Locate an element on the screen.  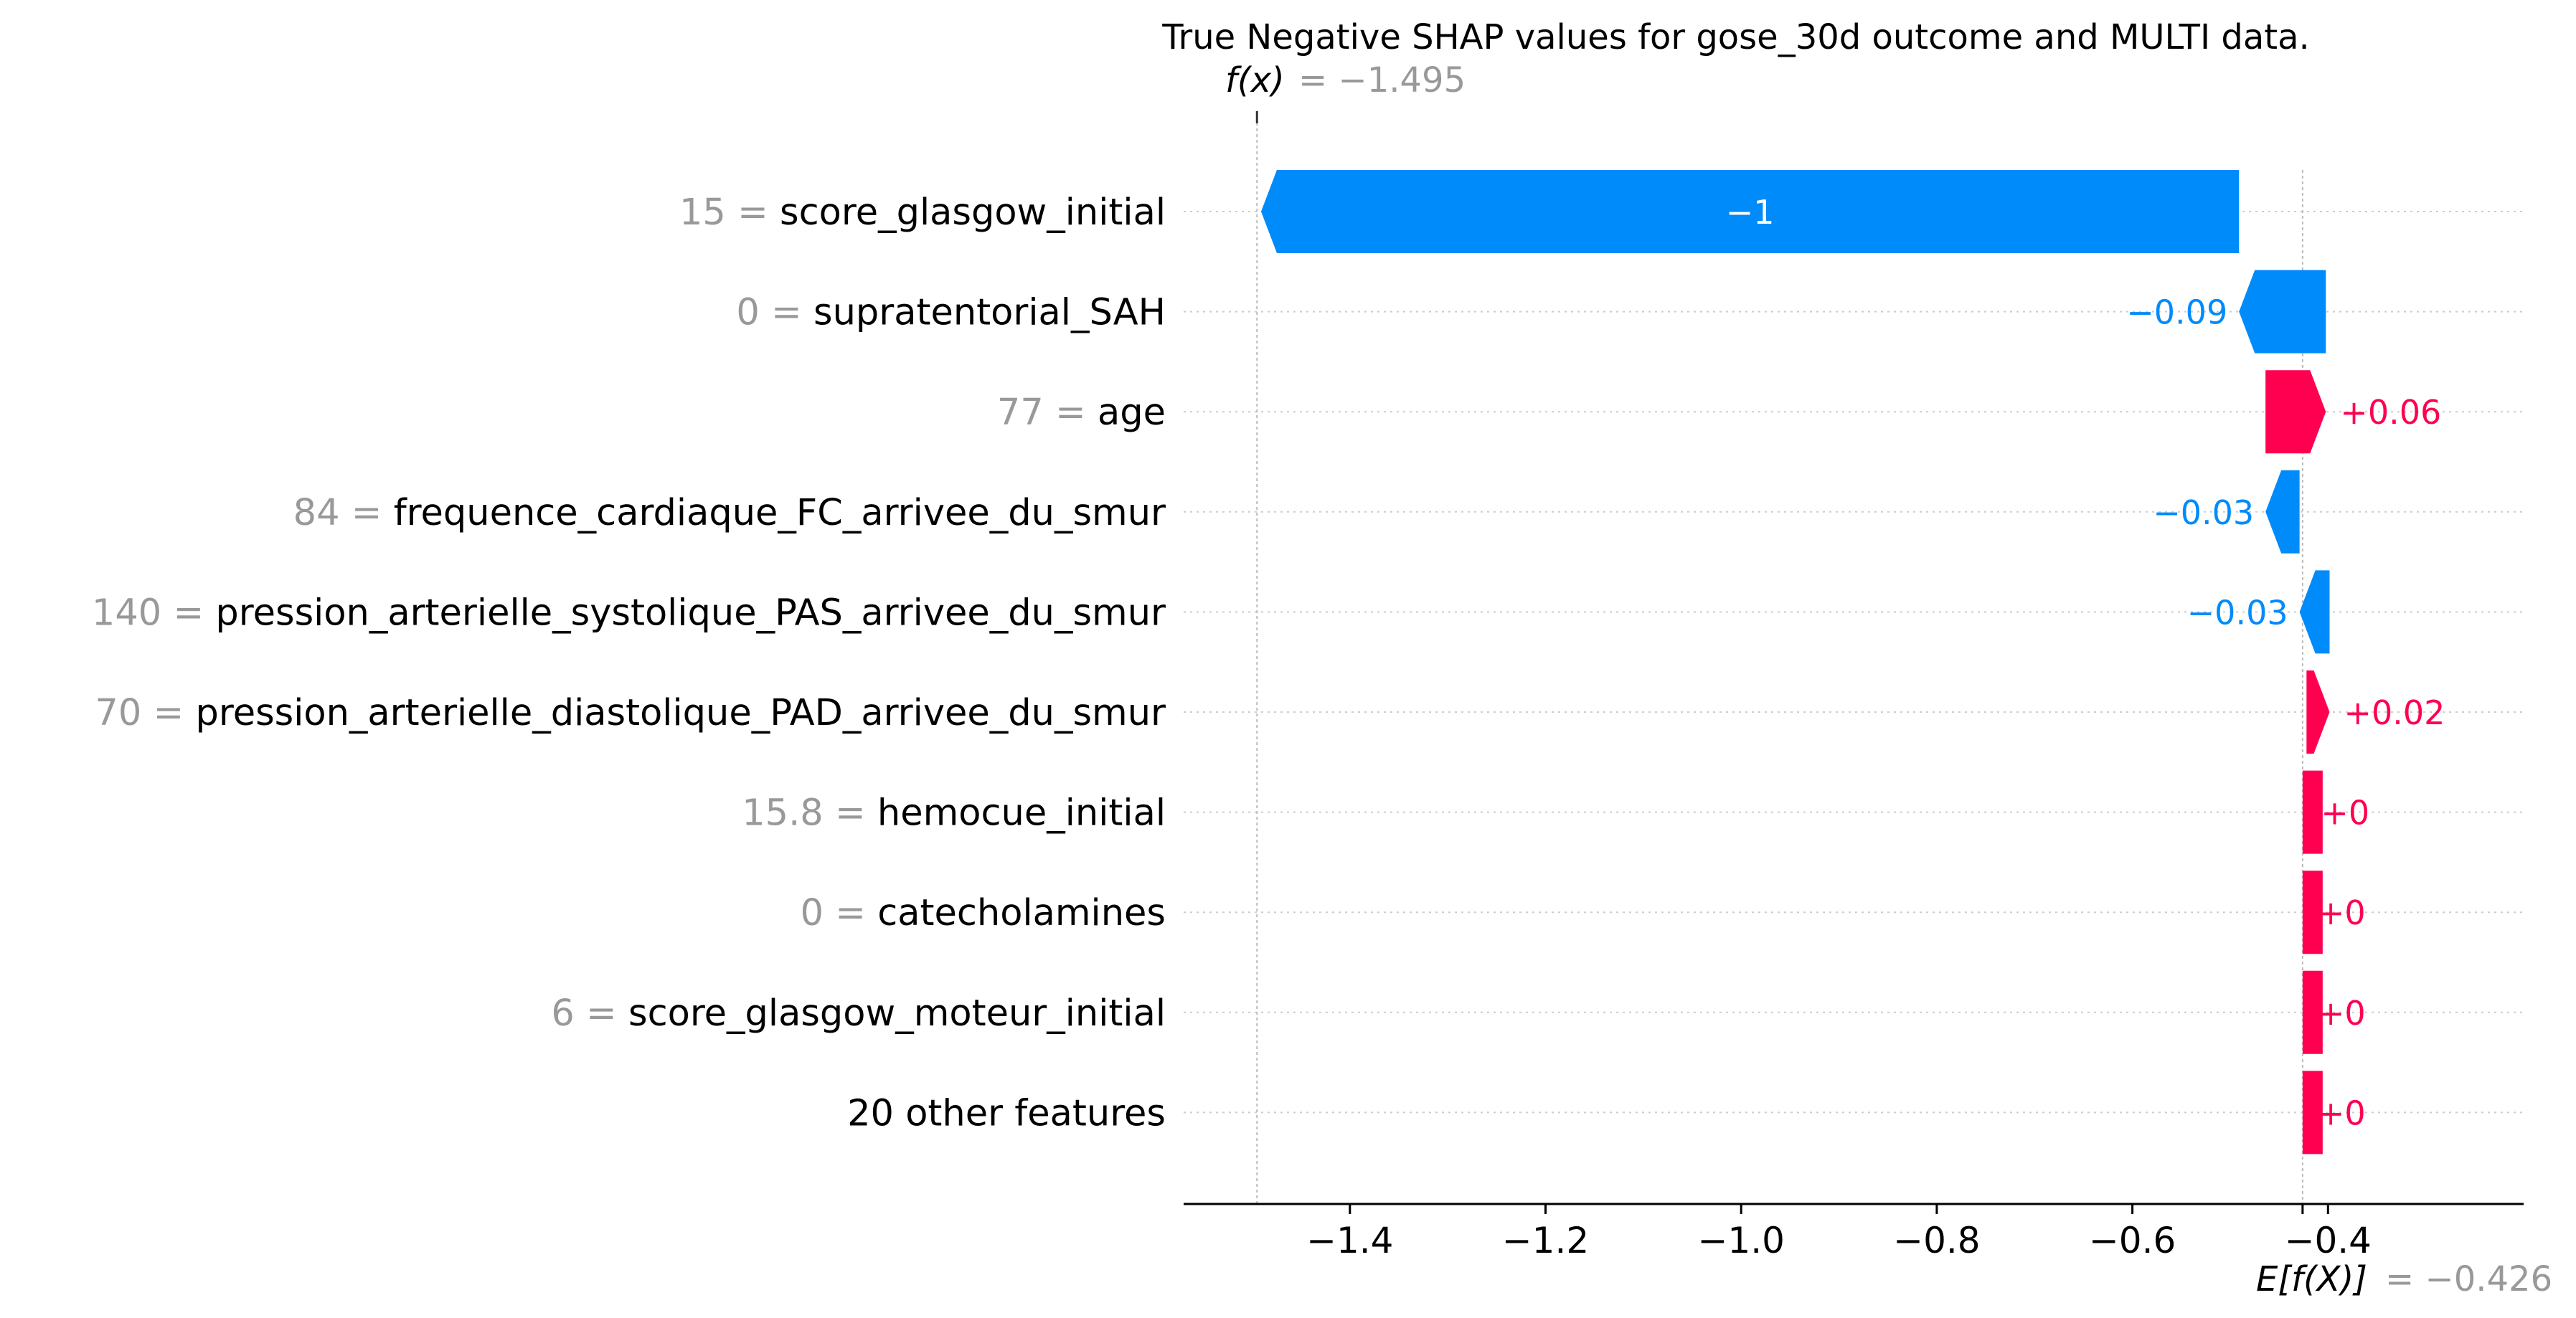
feature-label: 20 other features is located at coordinates (1006, 1113).